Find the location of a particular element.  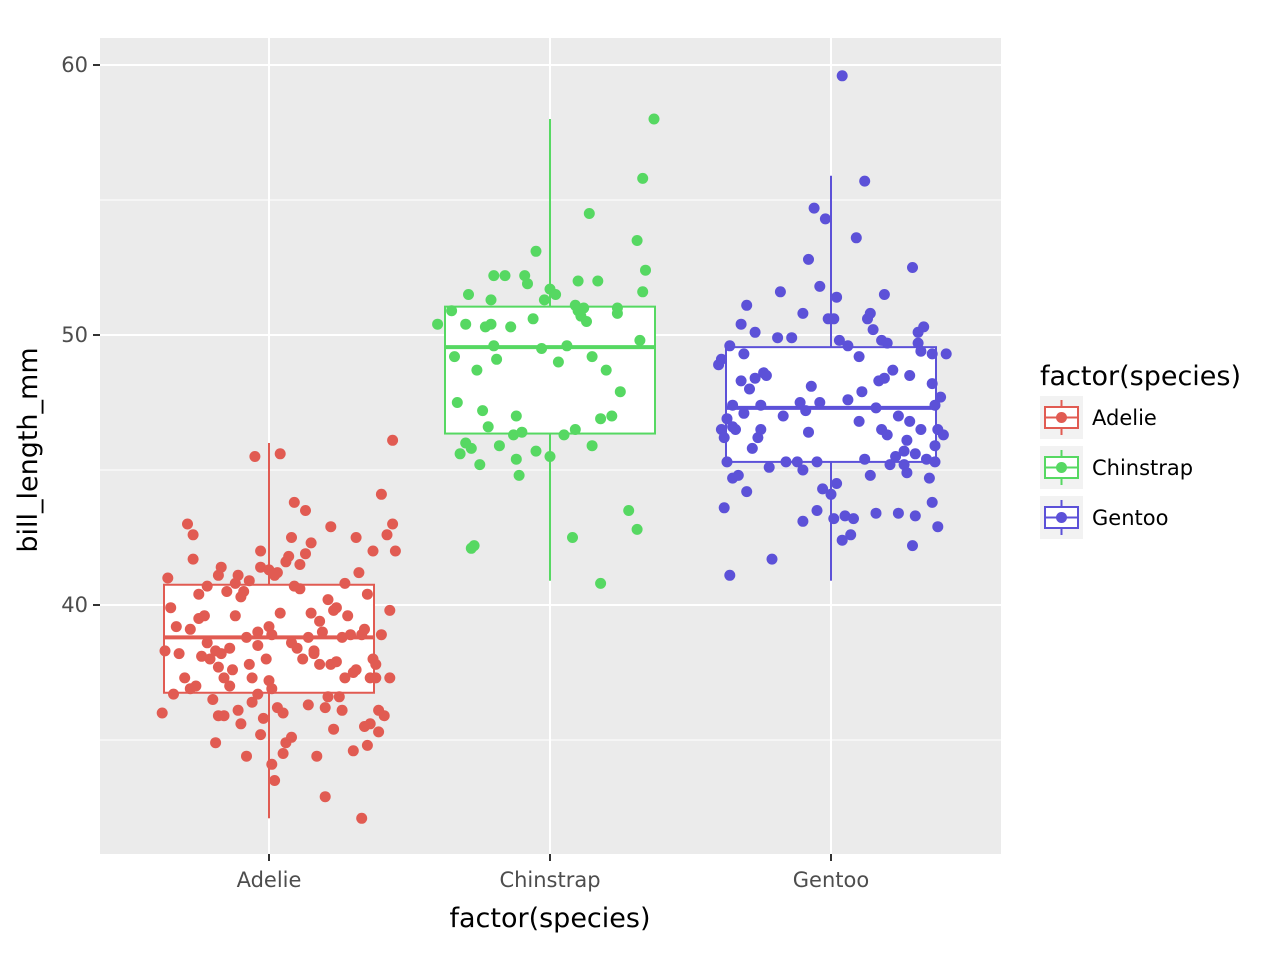

legend-label: Adelie is located at coordinates (1124, 418).